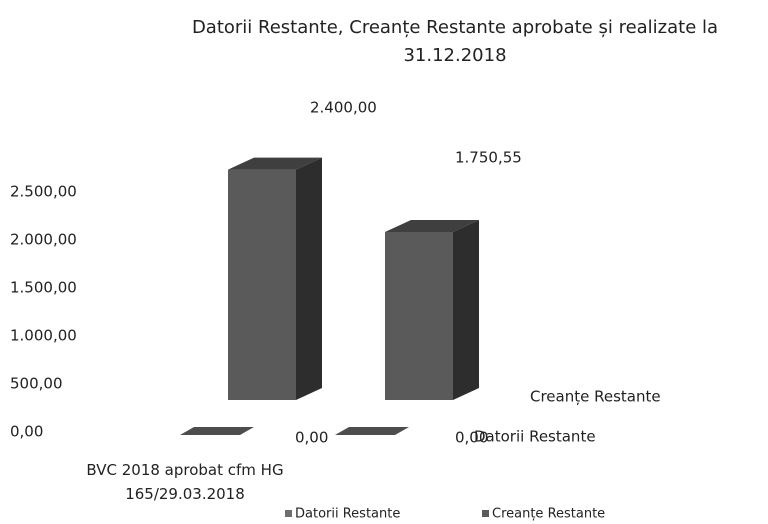 This screenshot has width=768, height=524. I want to click on data-label: 2.400,00, so click(343, 108).